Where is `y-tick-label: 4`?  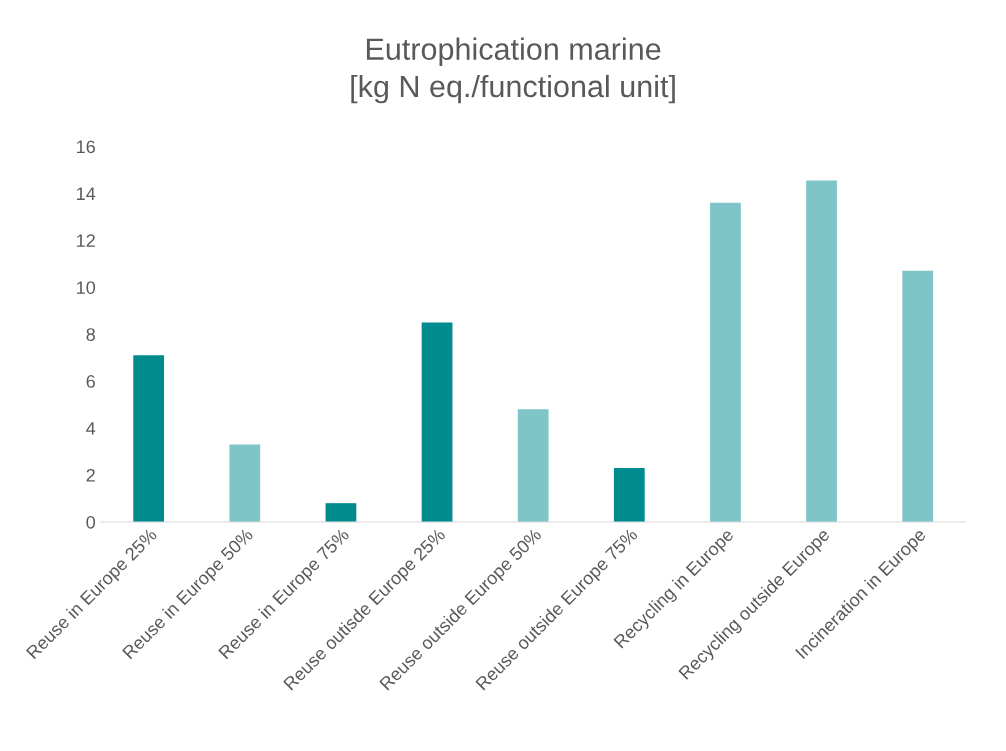 y-tick-label: 4 is located at coordinates (91, 428).